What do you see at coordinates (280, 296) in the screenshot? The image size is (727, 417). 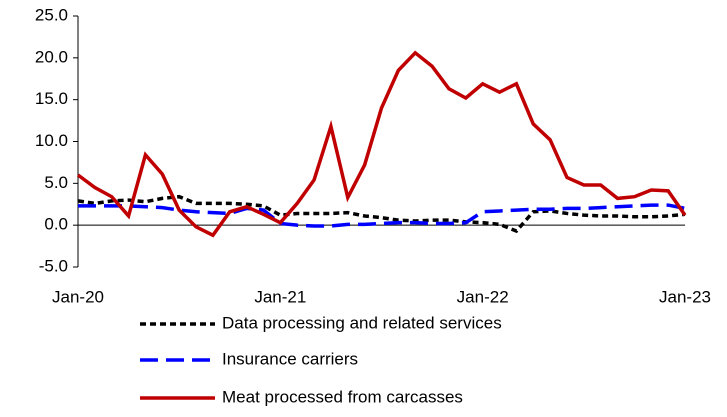 I see `x-tick-label: Jan-21` at bounding box center [280, 296].